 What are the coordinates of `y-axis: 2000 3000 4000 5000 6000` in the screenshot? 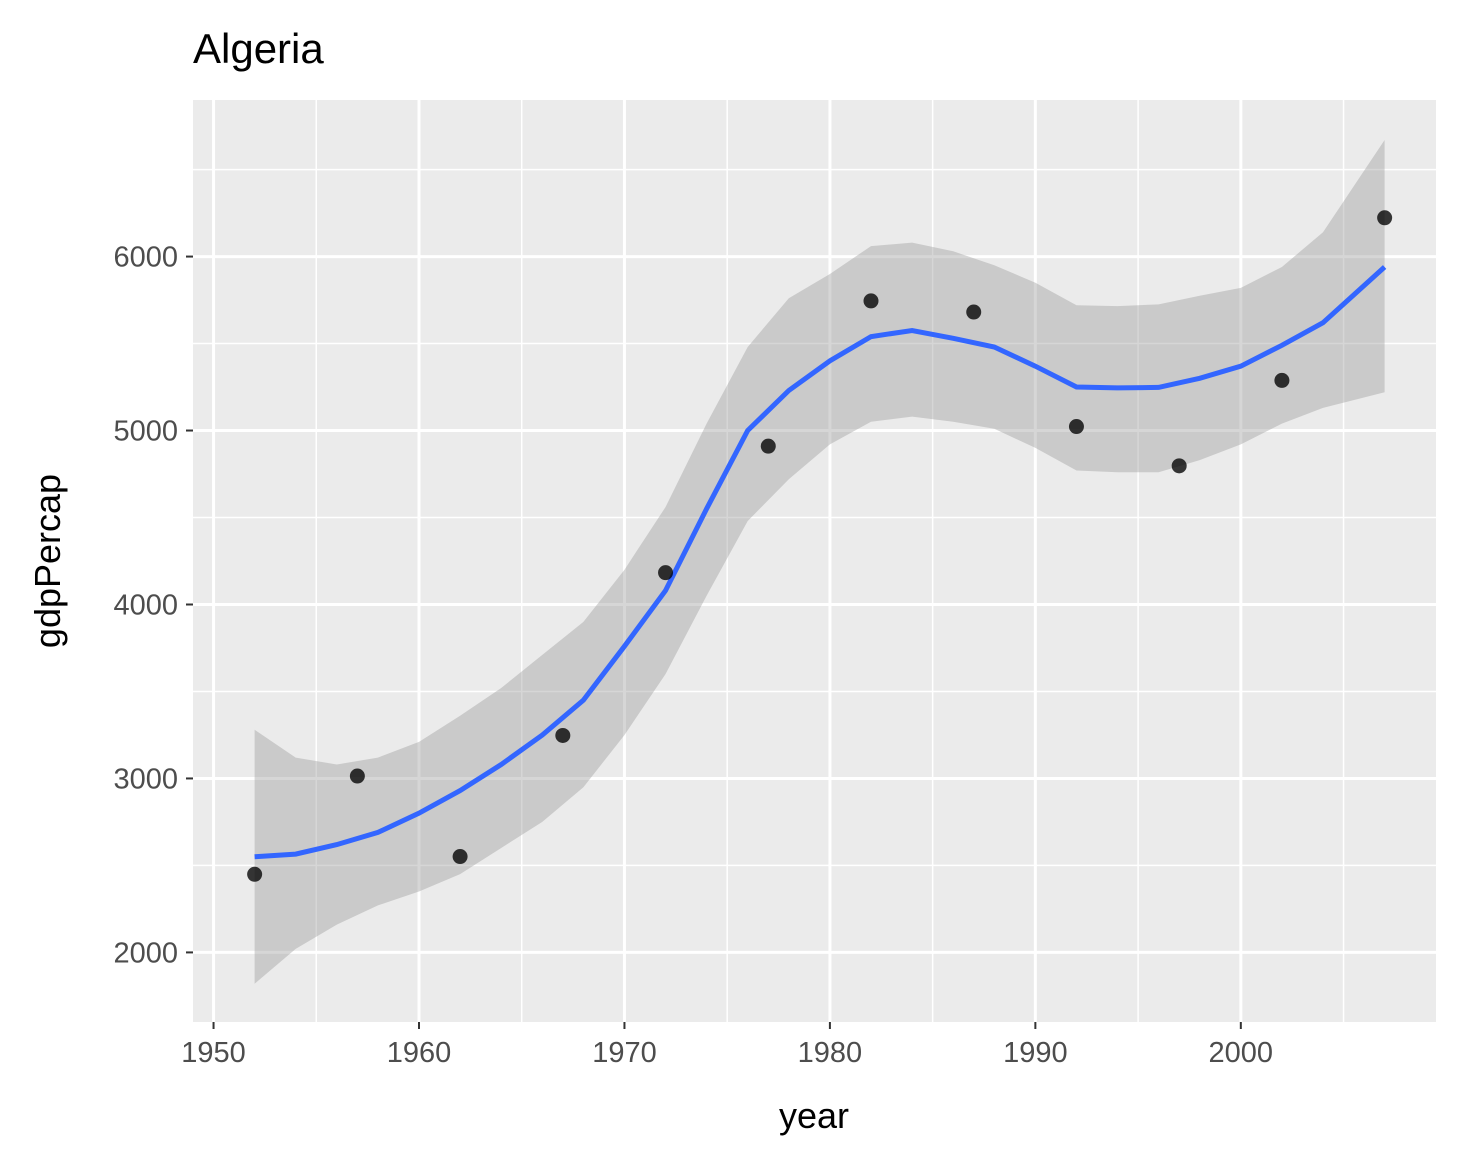 It's located at (153, 605).